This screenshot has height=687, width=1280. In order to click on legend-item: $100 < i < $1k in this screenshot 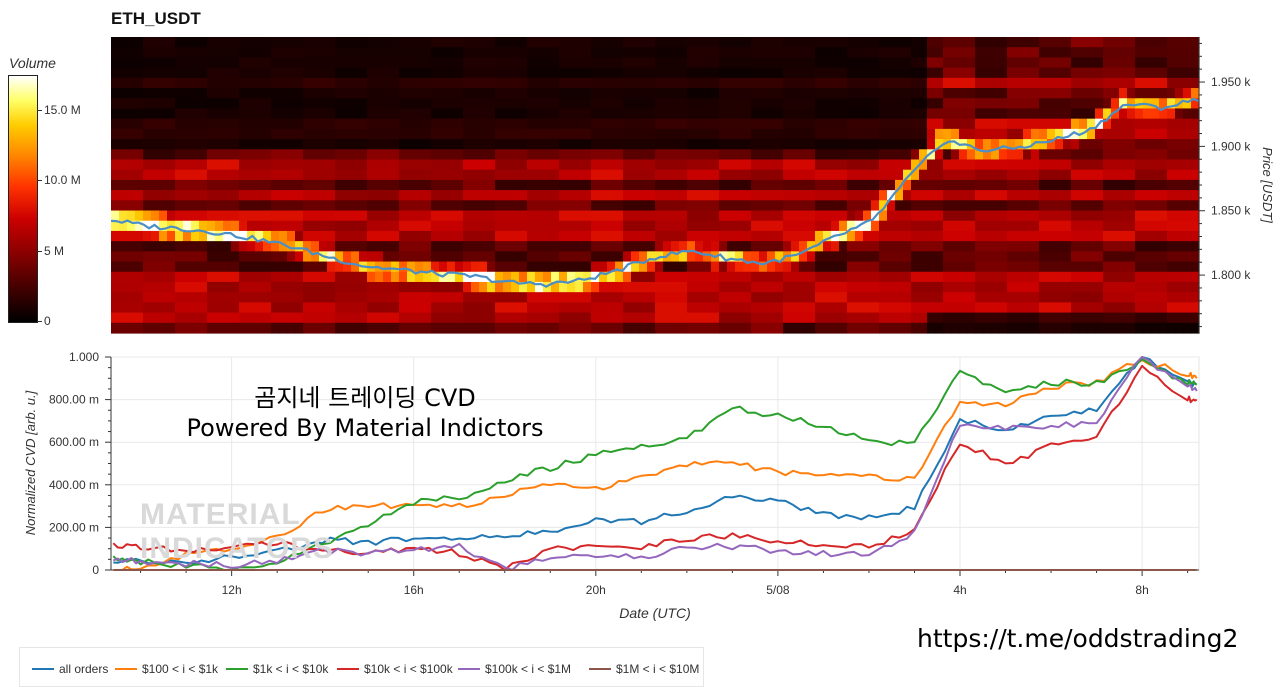, I will do `click(166, 669)`.